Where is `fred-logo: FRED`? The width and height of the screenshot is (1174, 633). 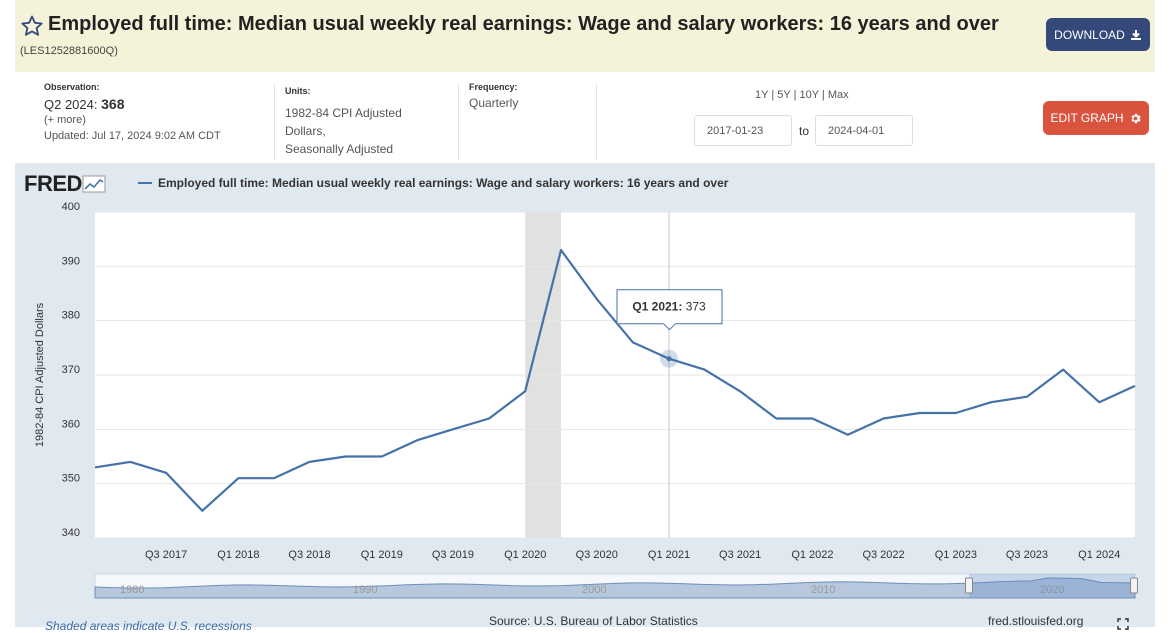
fred-logo: FRED is located at coordinates (65, 183).